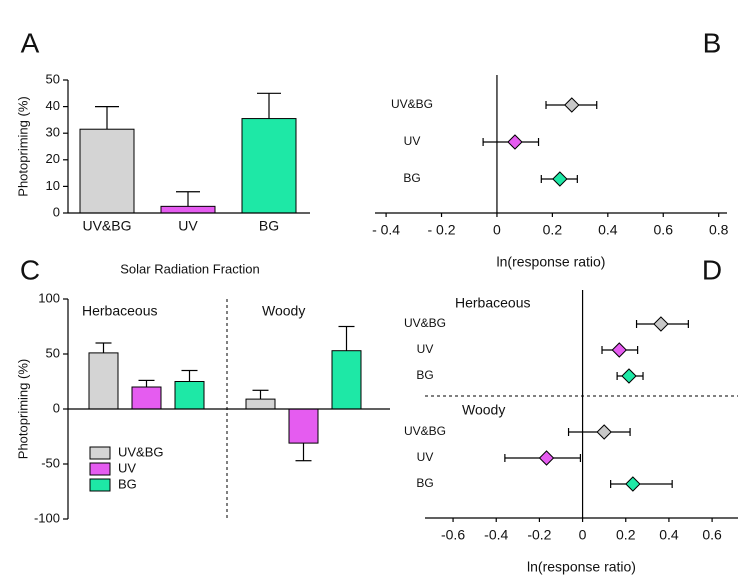 The image size is (743, 576). Describe the element at coordinates (189, 268) in the screenshot. I see `x-axis-label: Solar Radiation Fraction` at that location.